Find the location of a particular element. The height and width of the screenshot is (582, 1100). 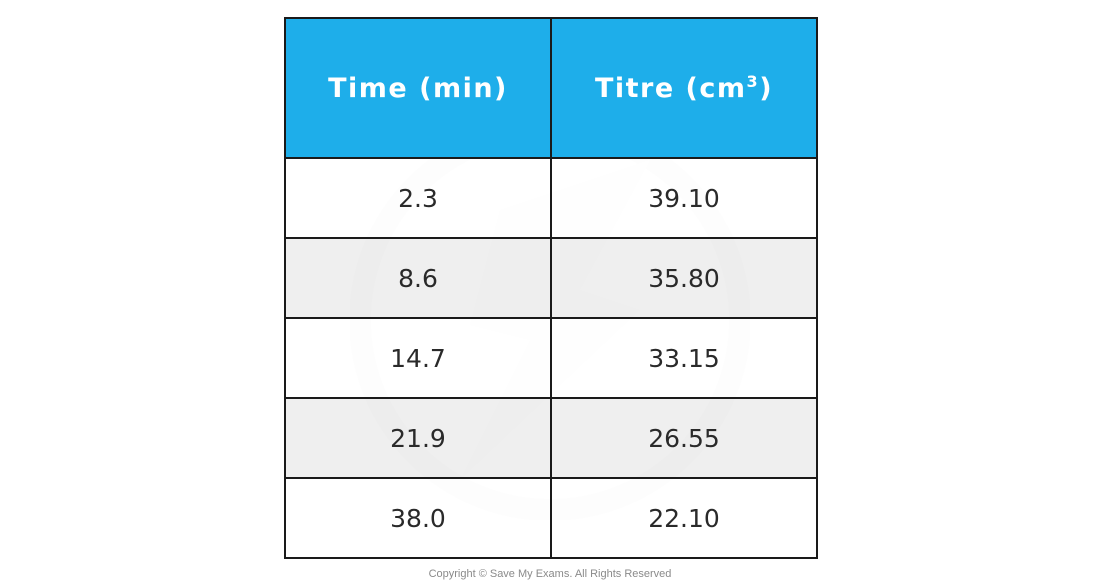

time-column-header: Time (min) is located at coordinates (418, 88).